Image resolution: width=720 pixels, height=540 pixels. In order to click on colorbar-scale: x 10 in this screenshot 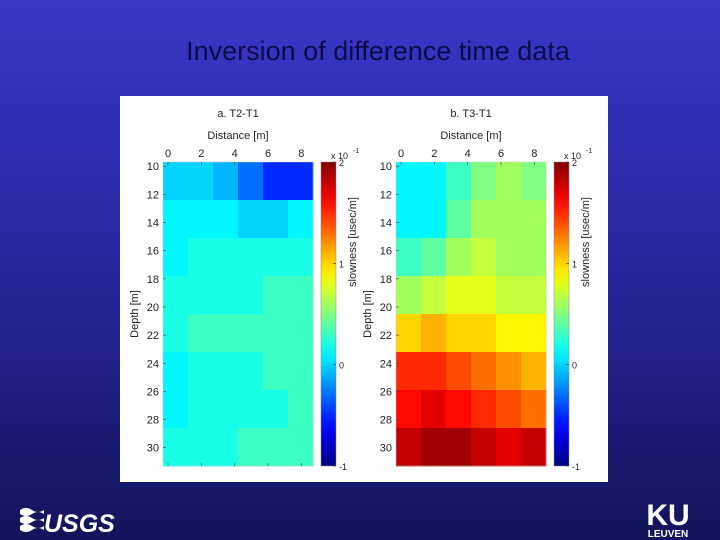, I will do `click(572, 156)`.